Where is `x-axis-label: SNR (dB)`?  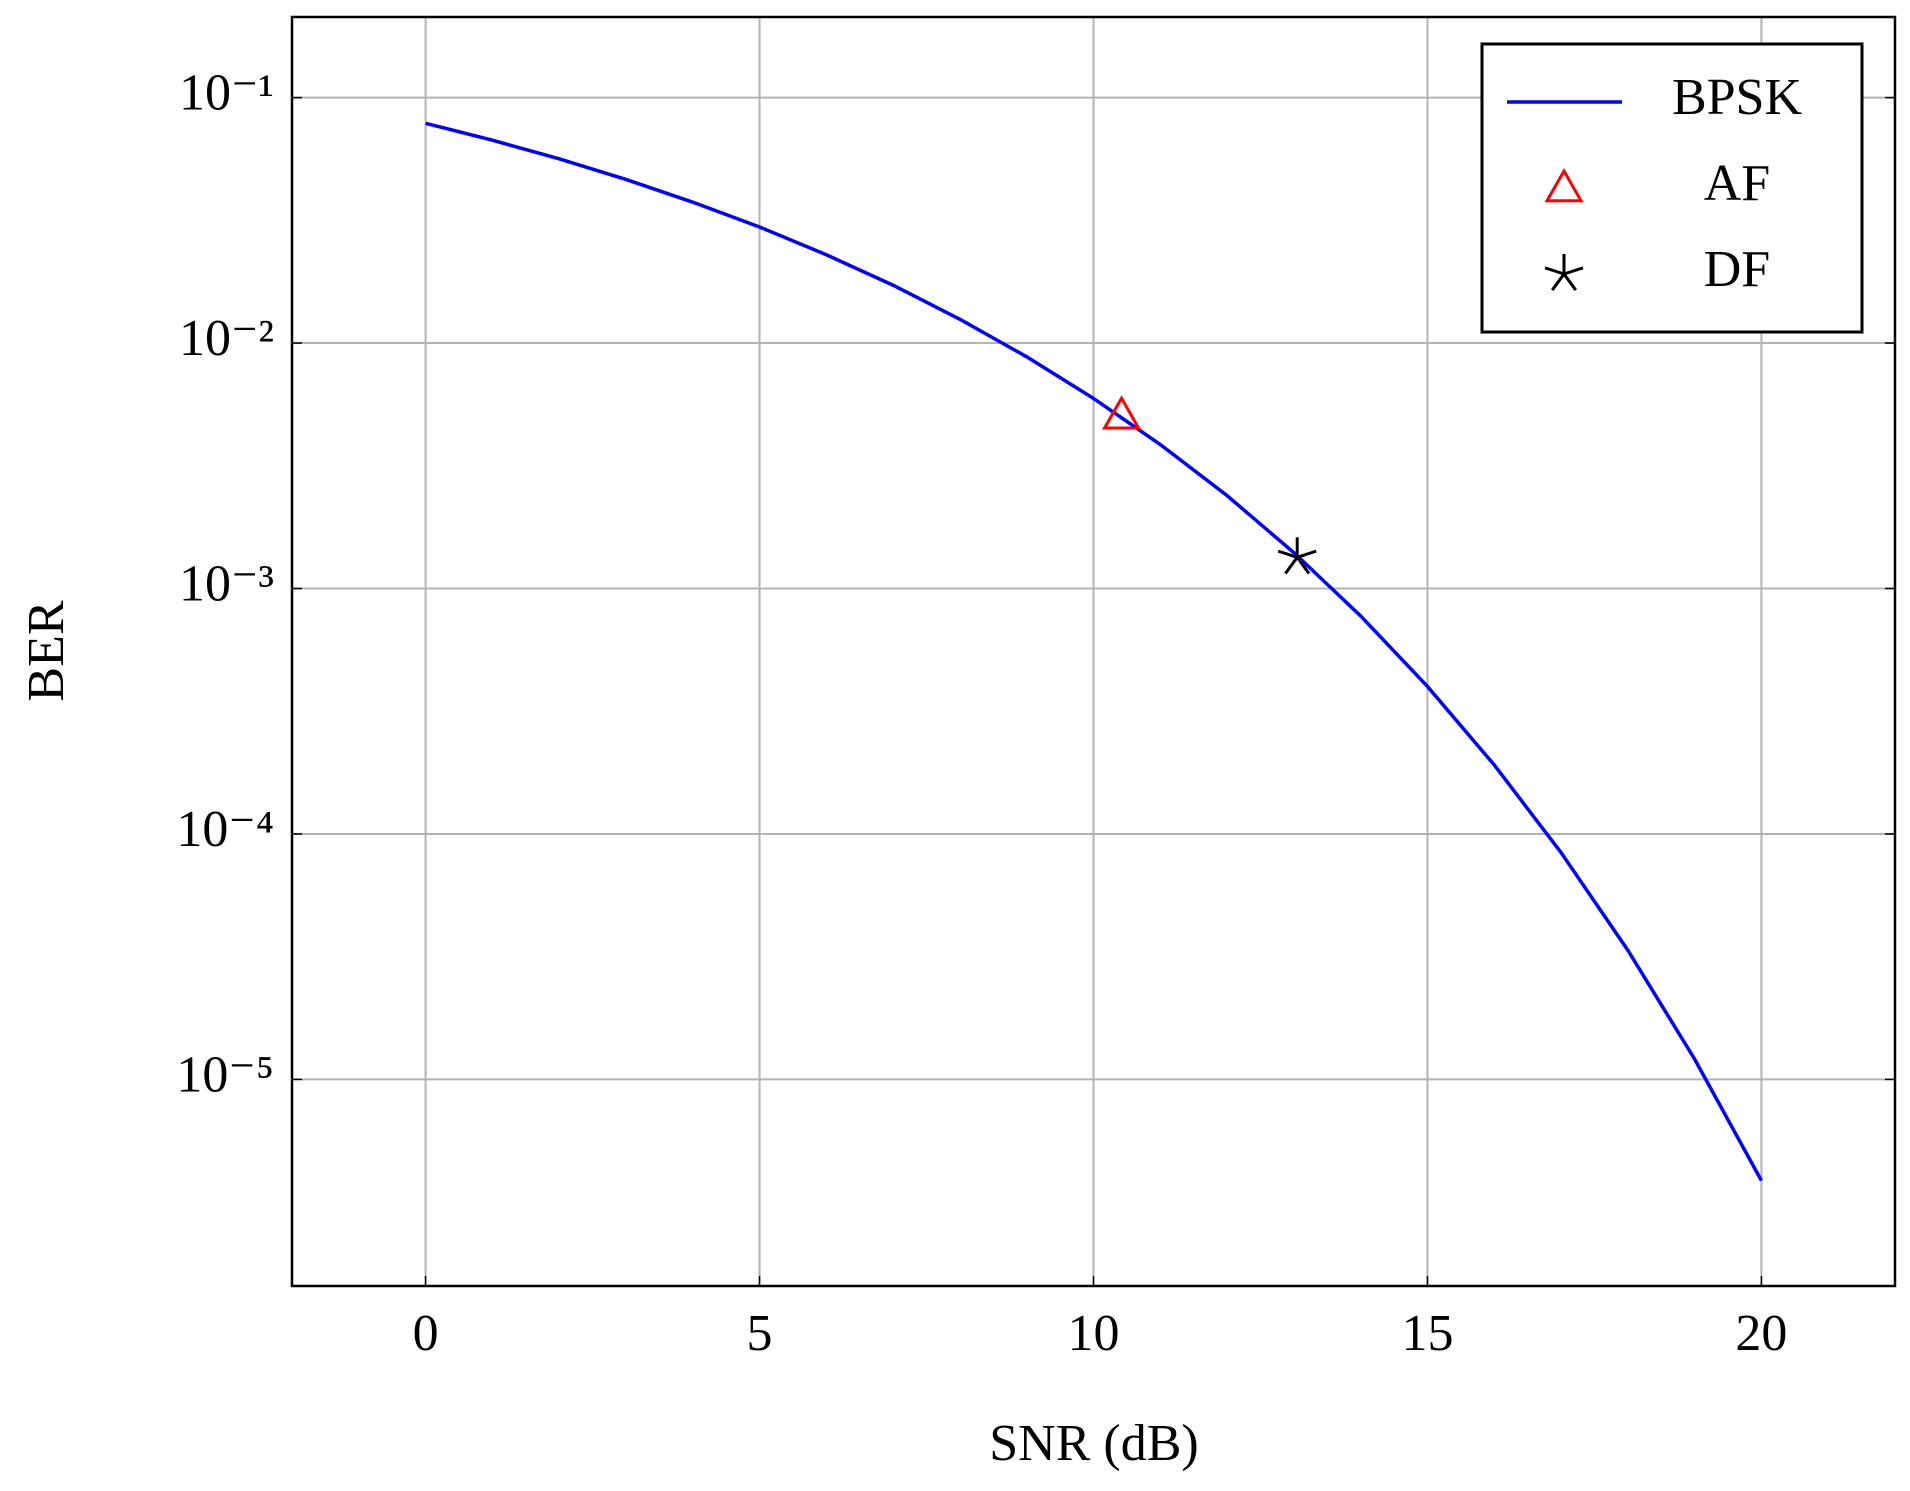 x-axis-label: SNR (dB) is located at coordinates (1093, 1443).